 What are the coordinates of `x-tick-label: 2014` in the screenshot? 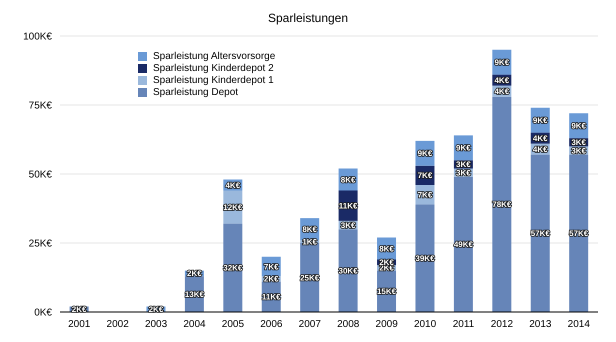 It's located at (579, 324).